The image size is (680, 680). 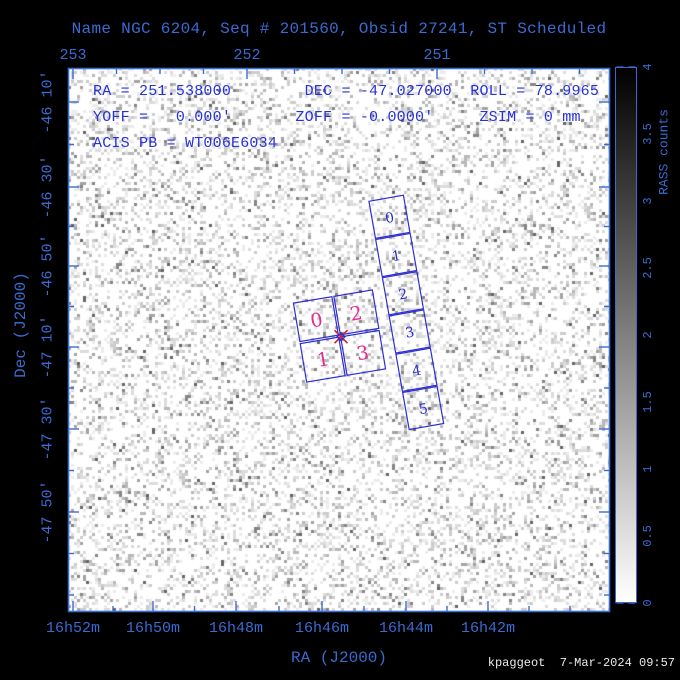 I want to click on colorbar-tick-label: 0, so click(x=648, y=603).